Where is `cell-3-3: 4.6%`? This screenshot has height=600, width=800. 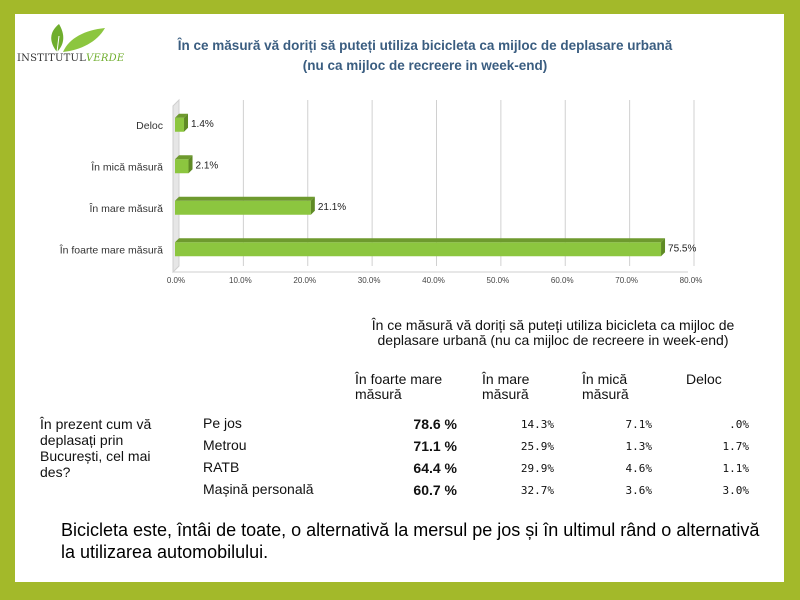 cell-3-3: 4.6% is located at coordinates (639, 468).